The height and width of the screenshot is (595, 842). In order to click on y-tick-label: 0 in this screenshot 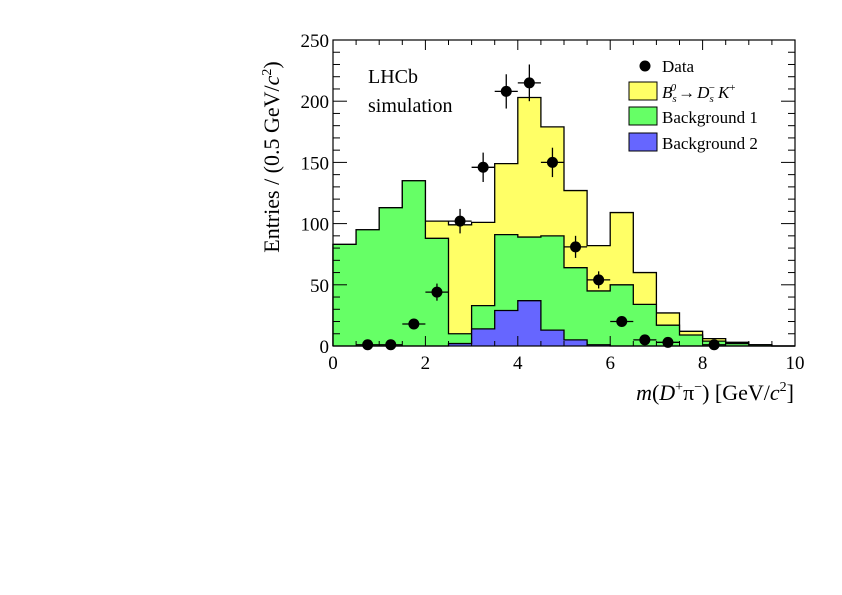, I will do `click(325, 347)`.